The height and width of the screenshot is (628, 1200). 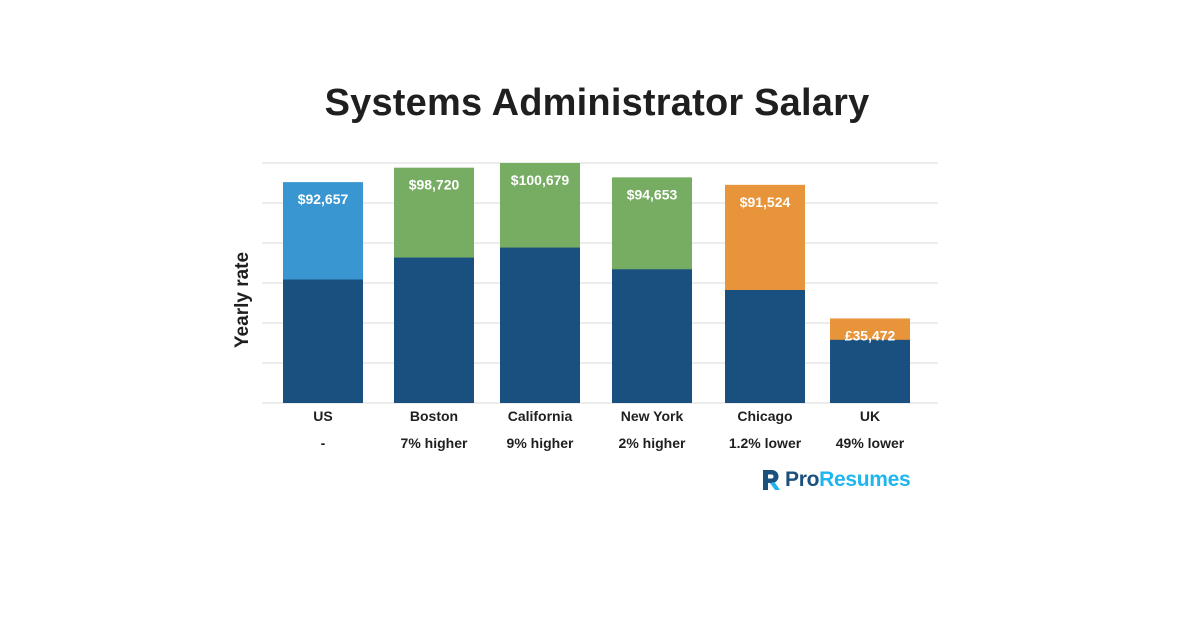 What do you see at coordinates (870, 371) in the screenshot?
I see `bar-base-uk` at bounding box center [870, 371].